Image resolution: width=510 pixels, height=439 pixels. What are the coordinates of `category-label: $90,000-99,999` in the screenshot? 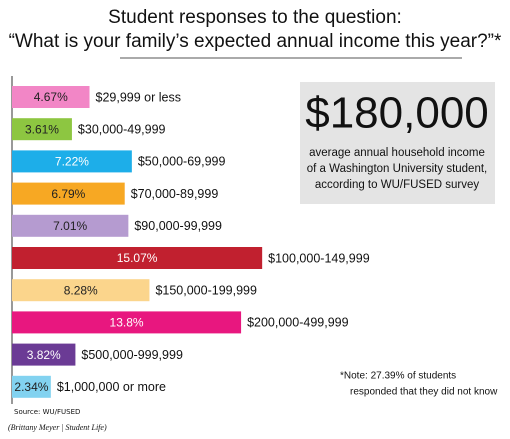 It's located at (178, 226).